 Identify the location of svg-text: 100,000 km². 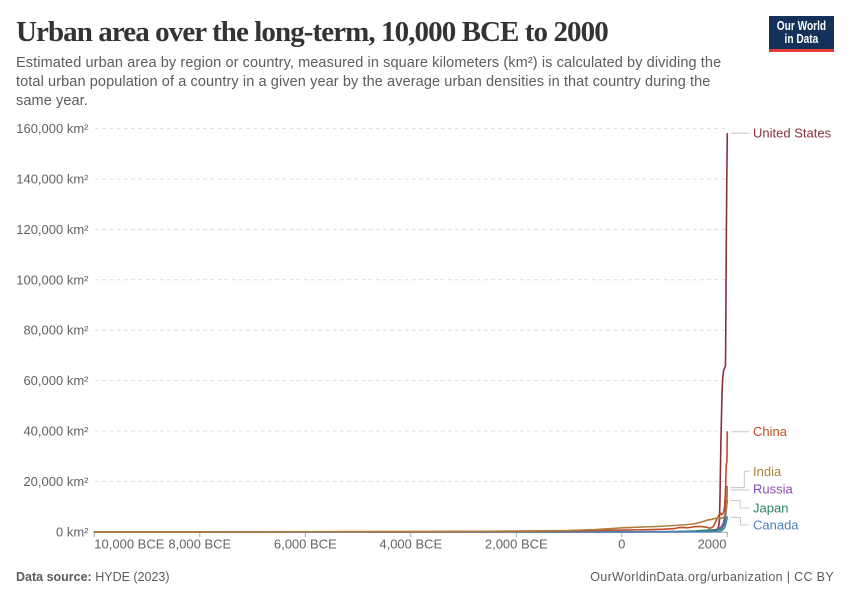
(52, 279).